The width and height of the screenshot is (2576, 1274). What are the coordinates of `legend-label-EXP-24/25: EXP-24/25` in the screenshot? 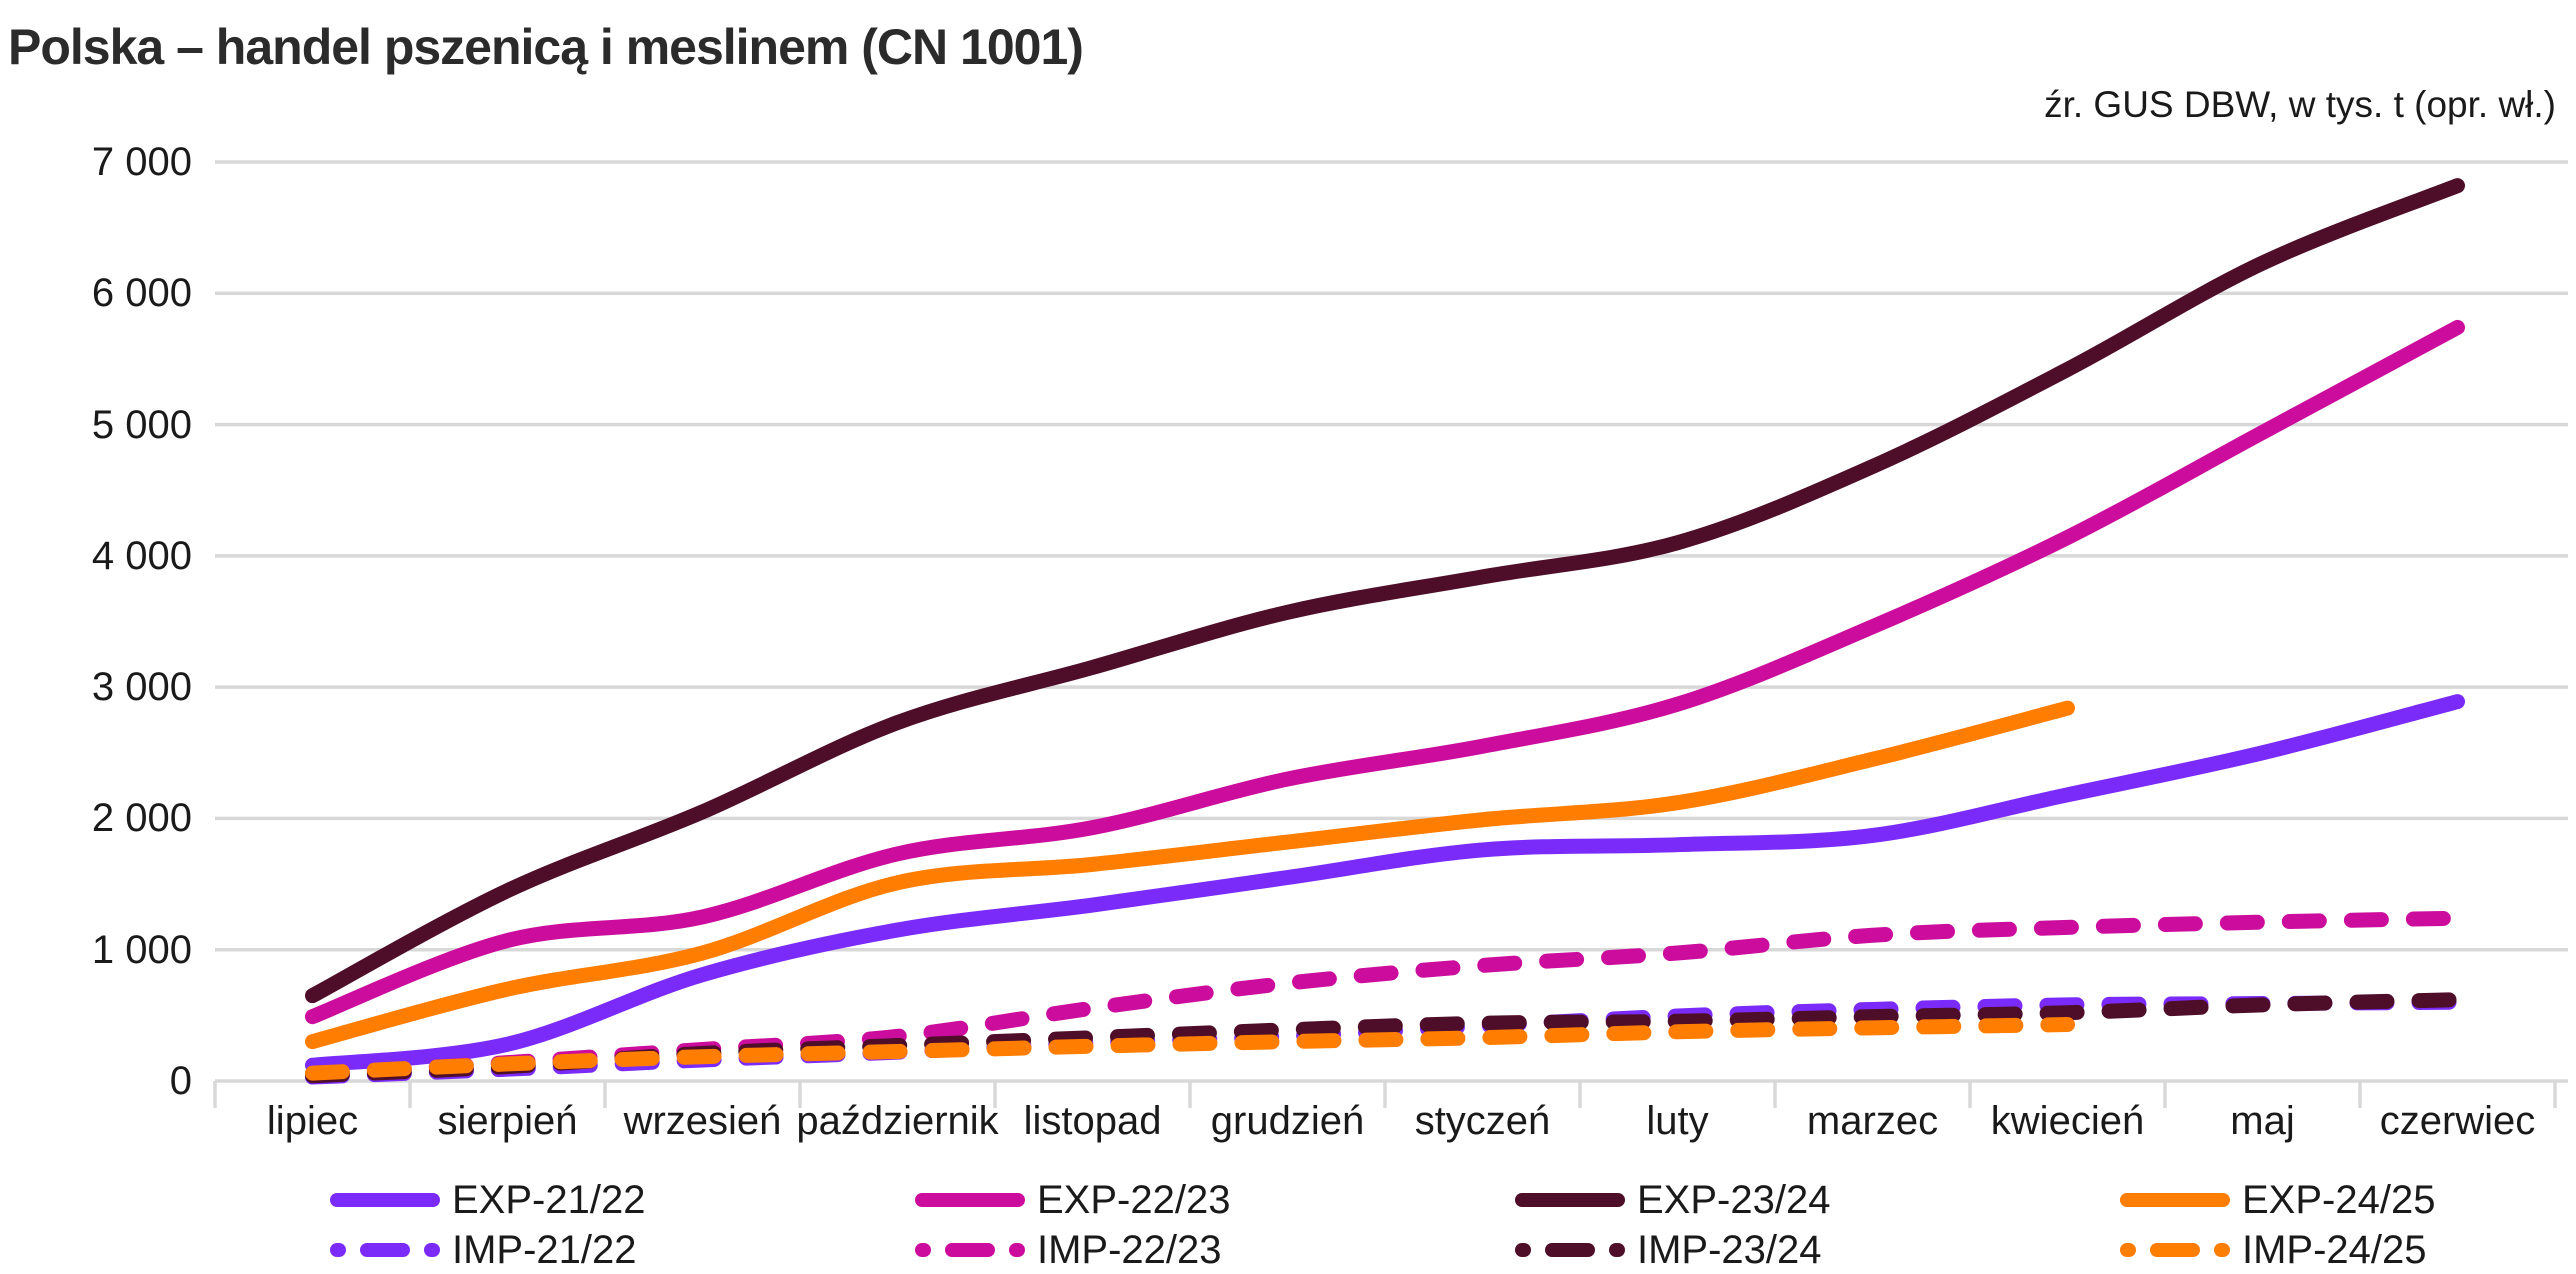 It's located at (2339, 1200).